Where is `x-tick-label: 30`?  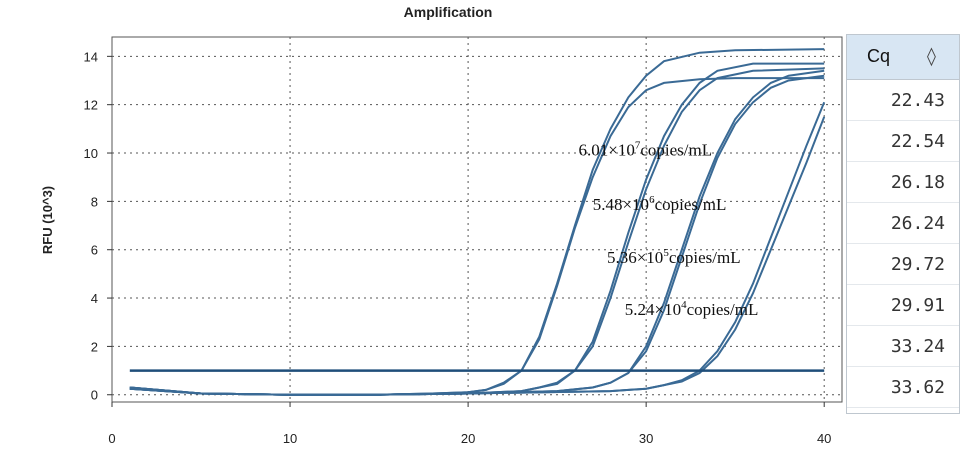
x-tick-label: 30 is located at coordinates (646, 438).